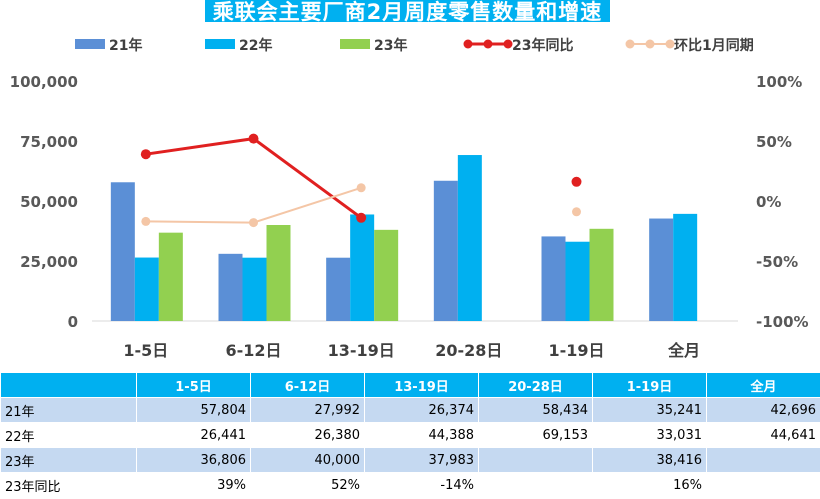 This screenshot has height=499, width=820. I want to click on table-row: 23年 36,806 40,000 37,983 38,416, so click(410, 460).